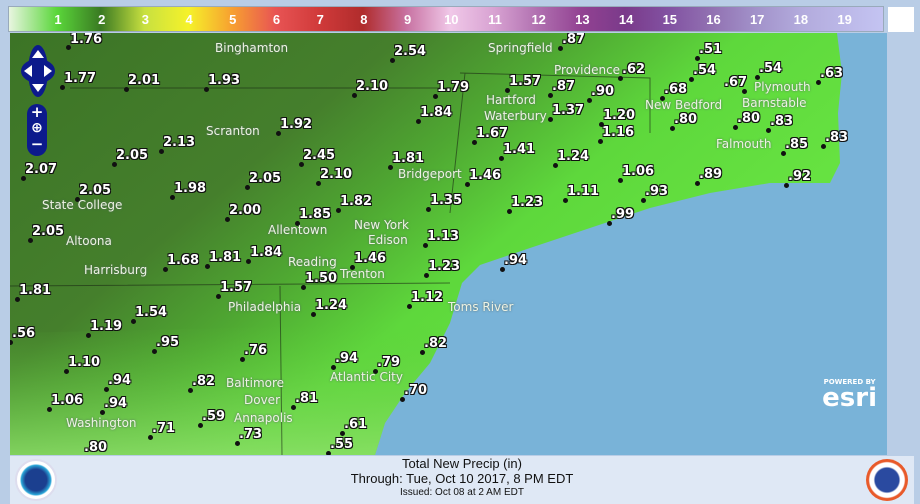 This screenshot has height=504, width=920. Describe the element at coordinates (623, 214) in the screenshot. I see `precip-value: .99` at that location.